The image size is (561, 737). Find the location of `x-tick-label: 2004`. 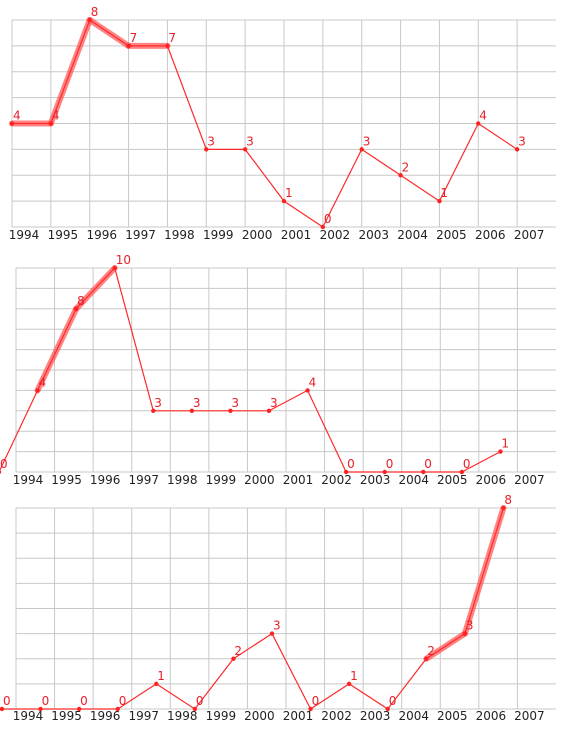

x-tick-label: 2004 is located at coordinates (413, 480).